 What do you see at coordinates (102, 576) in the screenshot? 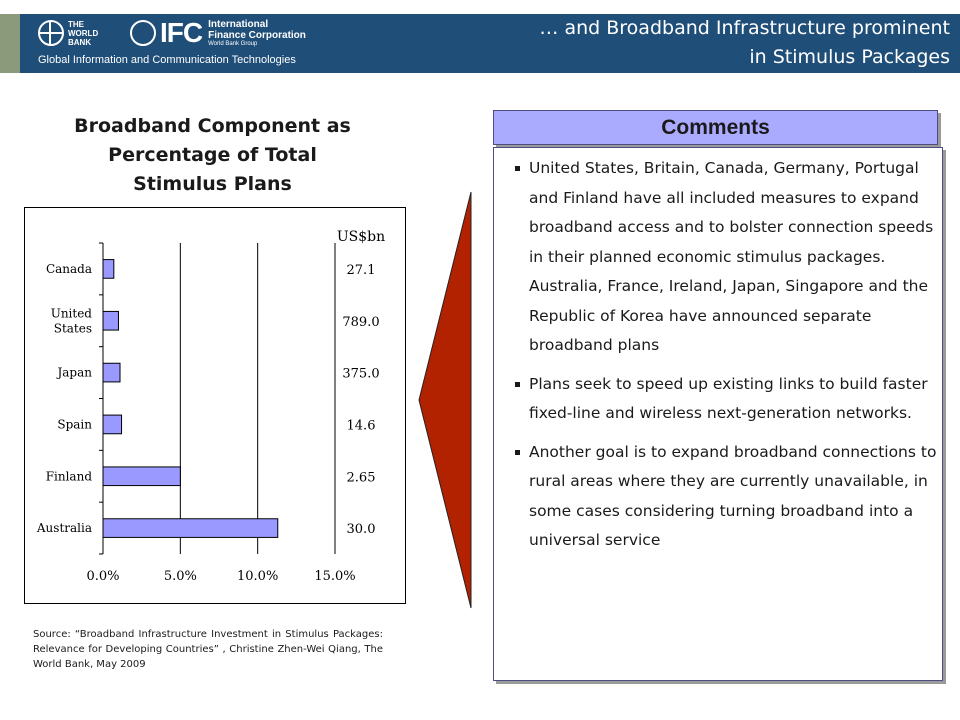
I see `x-tick-label: 0.0%` at bounding box center [102, 576].